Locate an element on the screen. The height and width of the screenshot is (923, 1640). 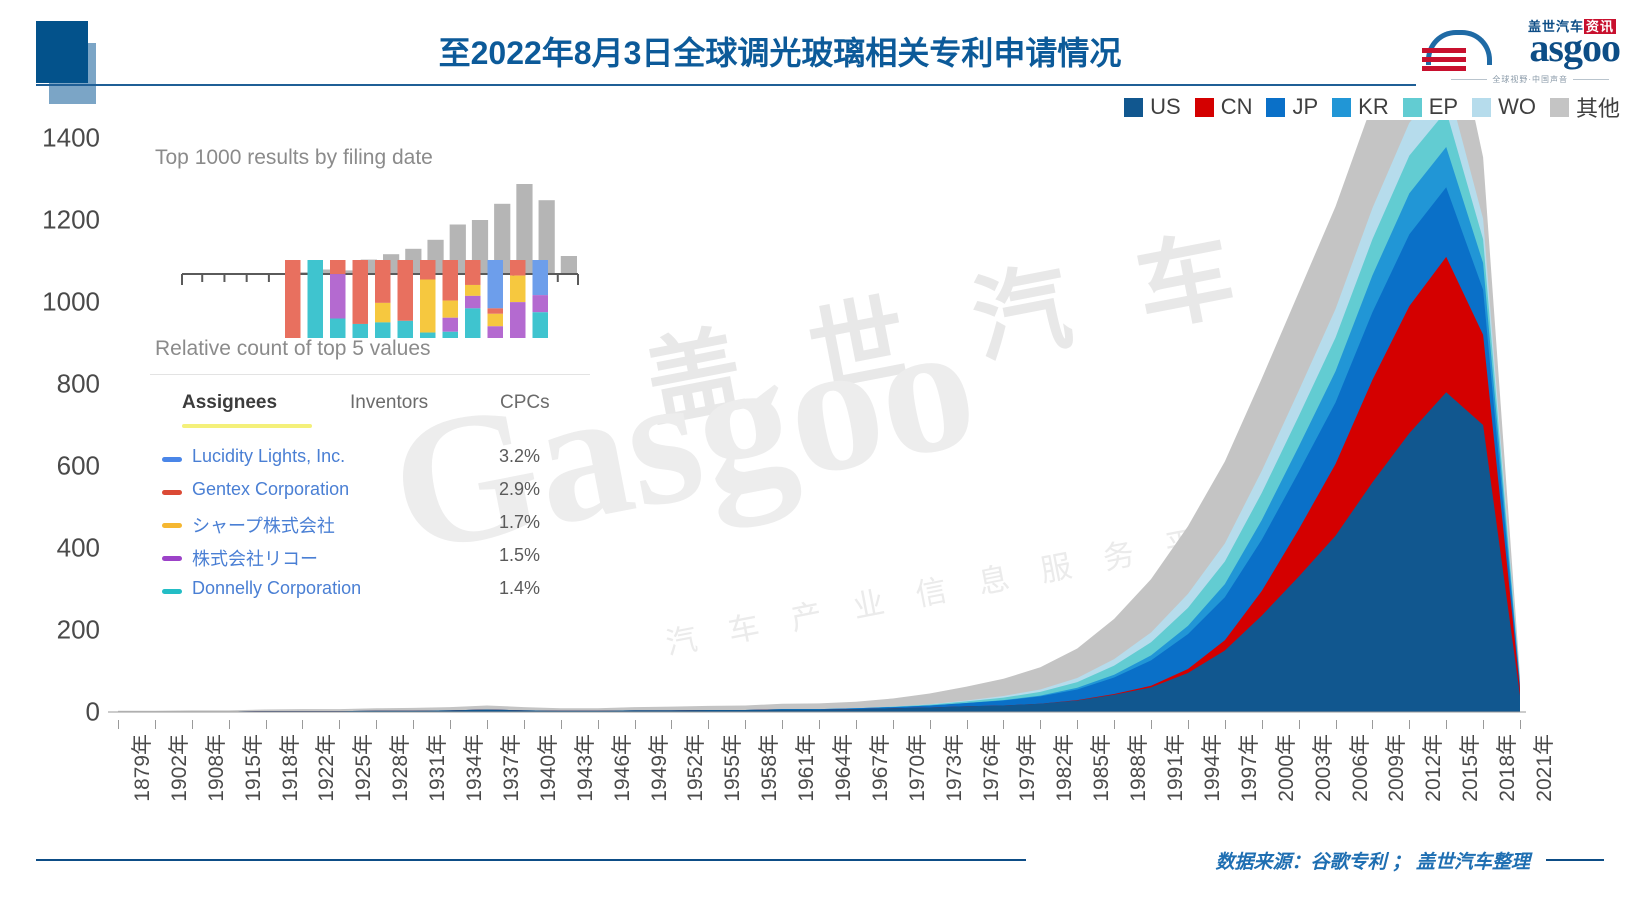
x-axis-label-1985年: 1985年 is located at coordinates (1102, 768).